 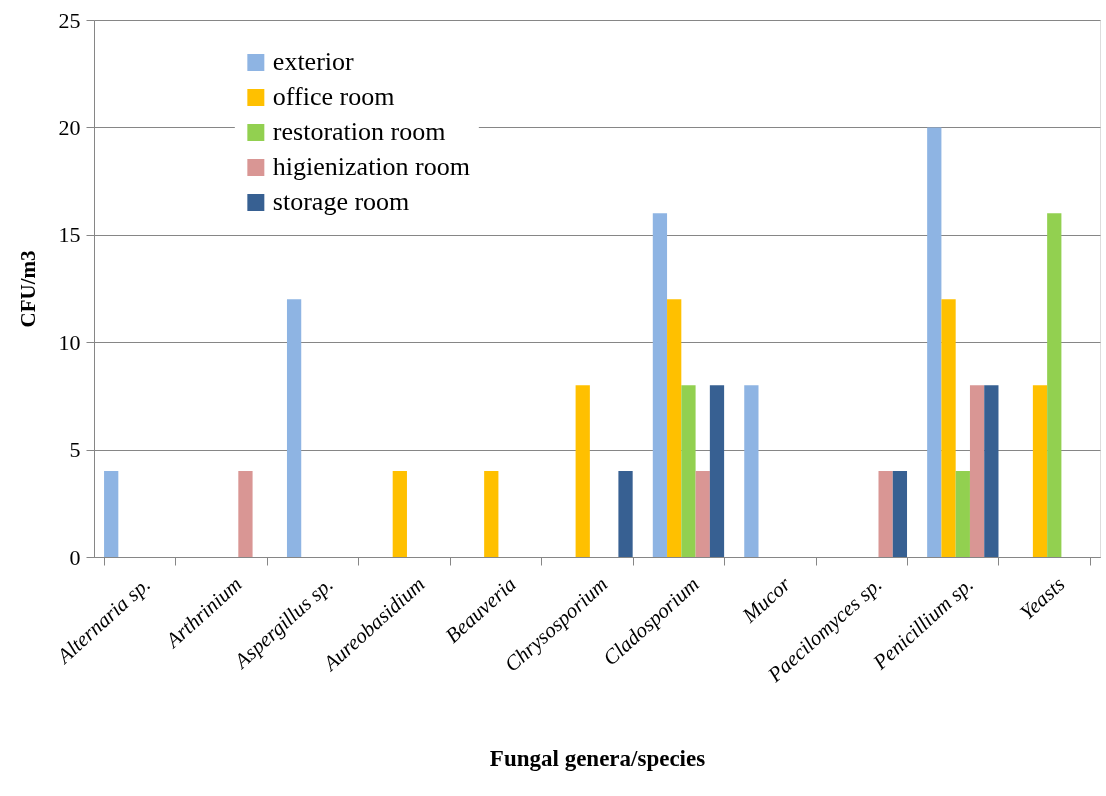 I want to click on y-tick-label: 20, so click(x=69, y=127).